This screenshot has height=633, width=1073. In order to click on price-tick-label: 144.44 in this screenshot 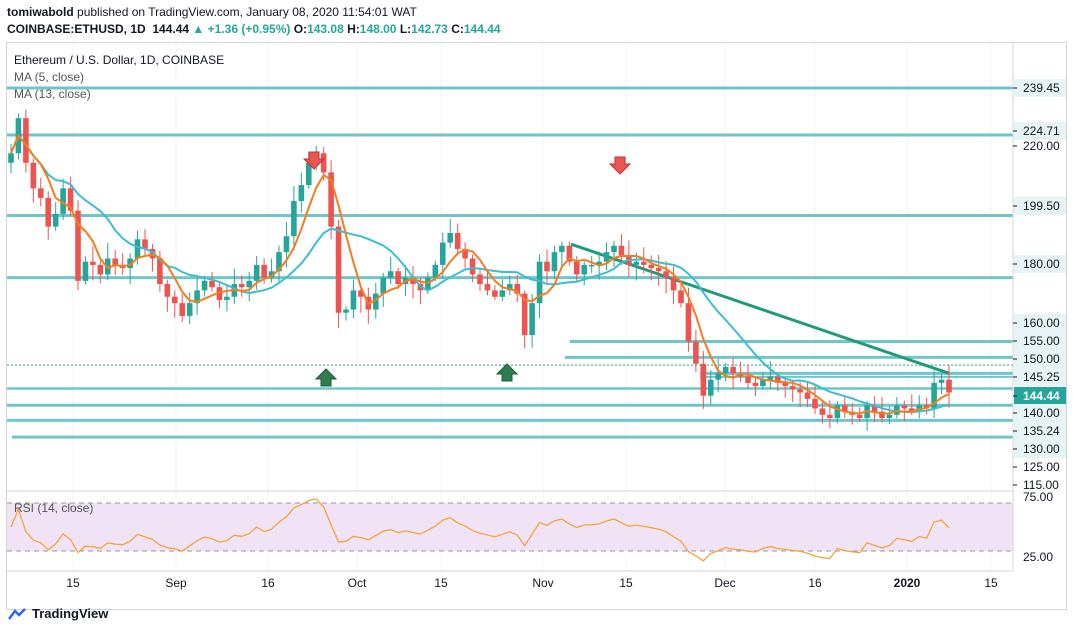, I will do `click(1041, 396)`.